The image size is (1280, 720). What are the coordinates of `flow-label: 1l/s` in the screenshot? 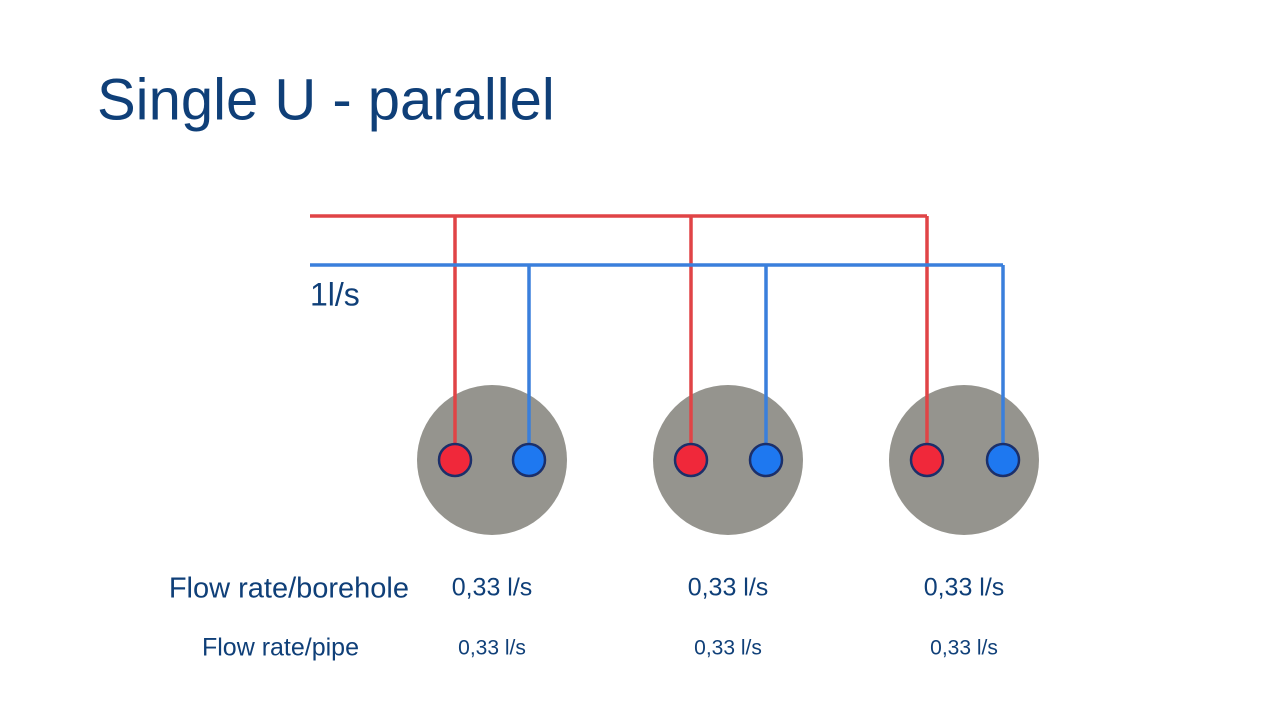 It's located at (335, 294).